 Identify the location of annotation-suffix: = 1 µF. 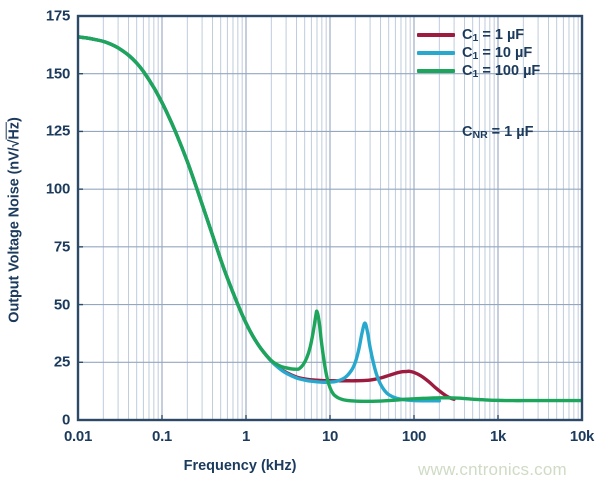
(510, 132).